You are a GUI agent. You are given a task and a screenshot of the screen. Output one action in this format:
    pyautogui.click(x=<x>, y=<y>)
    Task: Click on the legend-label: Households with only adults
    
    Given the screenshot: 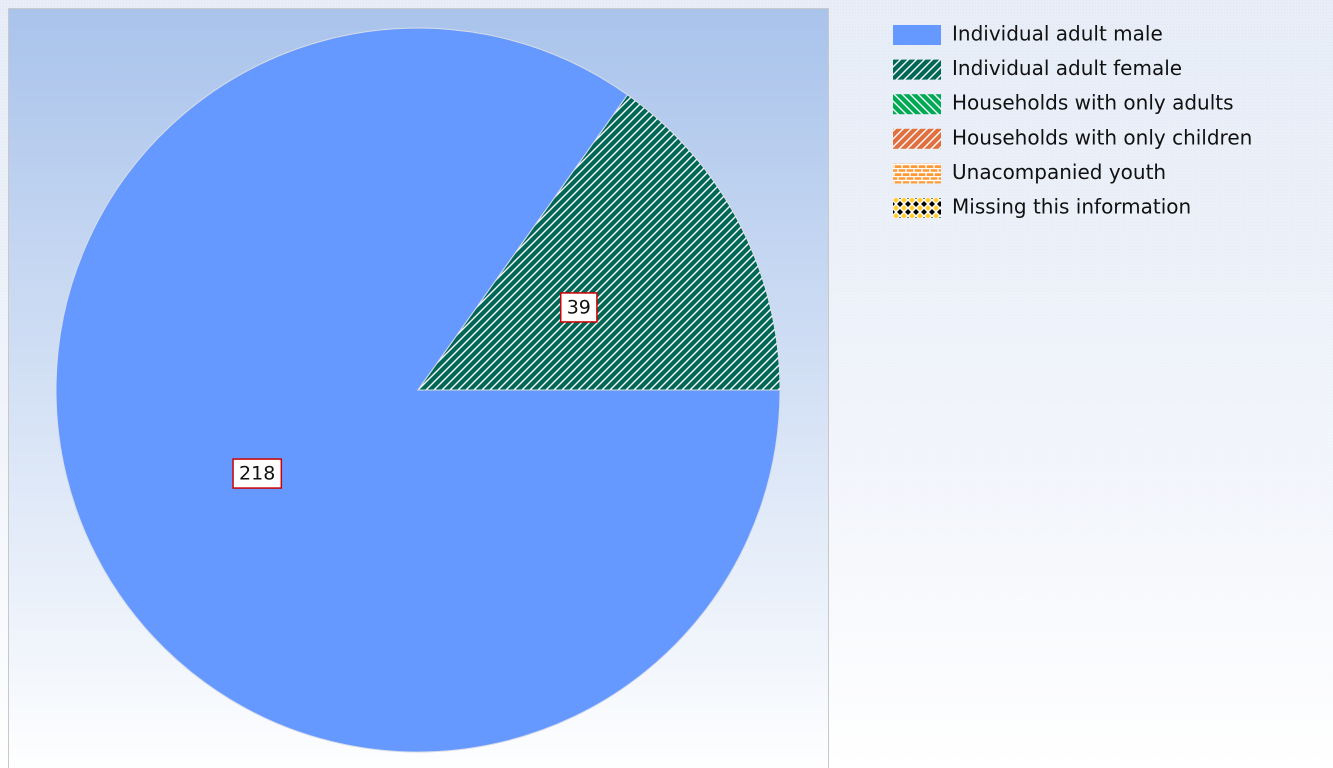 What is the action you would take?
    pyautogui.click(x=1093, y=103)
    